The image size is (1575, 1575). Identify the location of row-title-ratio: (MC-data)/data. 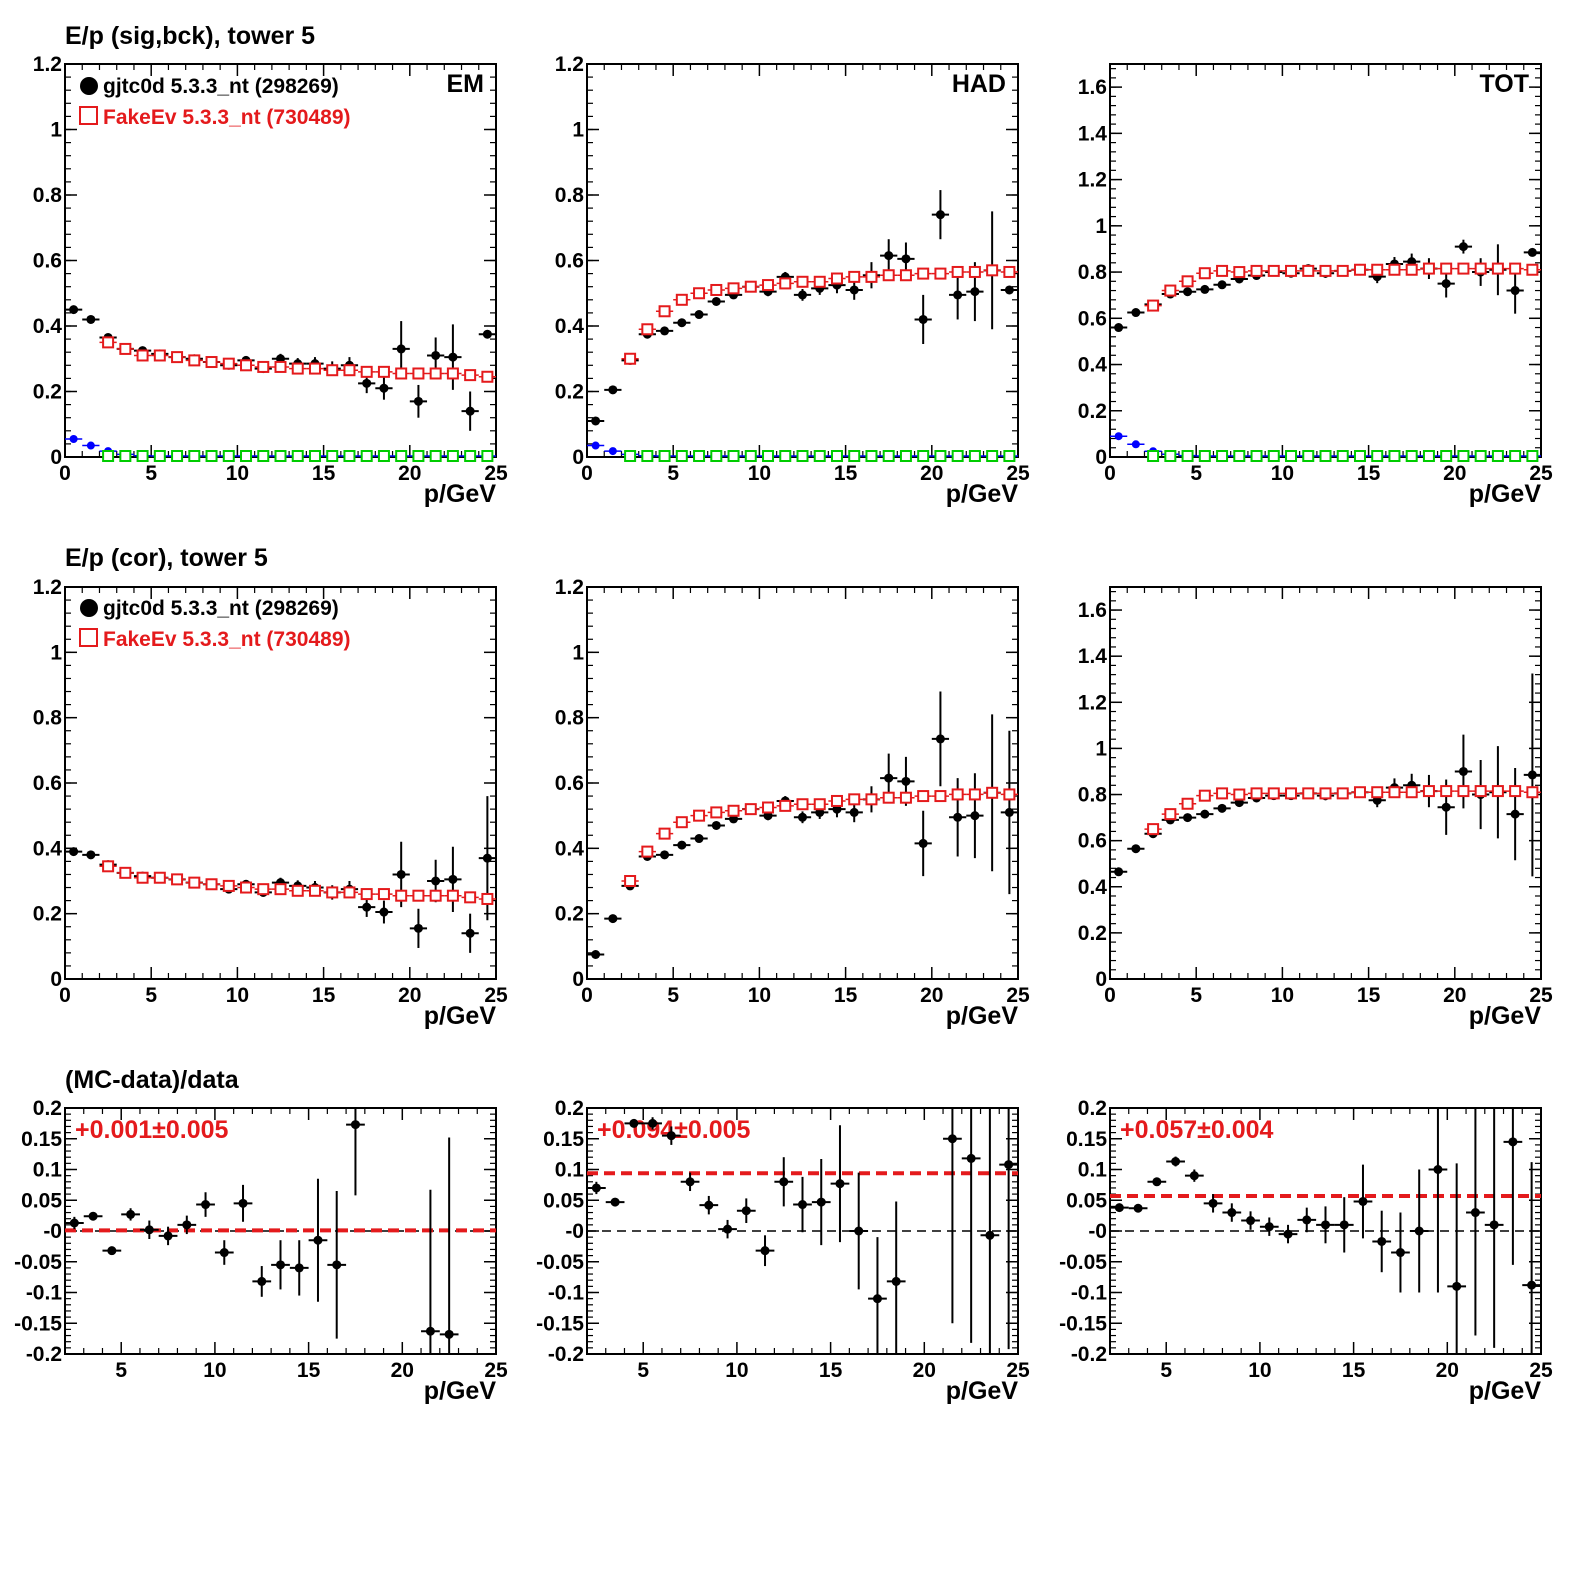
(152, 1080).